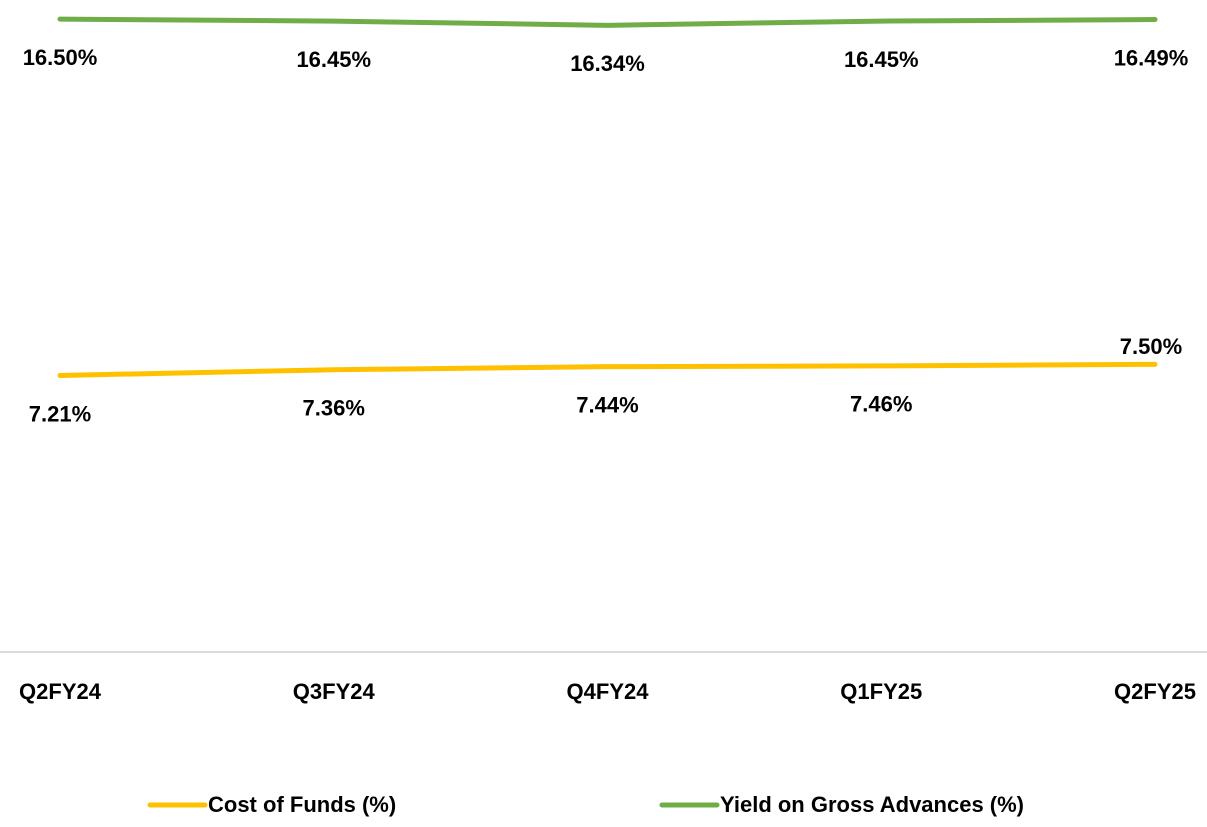 This screenshot has width=1207, height=827. What do you see at coordinates (607, 404) in the screenshot?
I see `data-label: 7.44%` at bounding box center [607, 404].